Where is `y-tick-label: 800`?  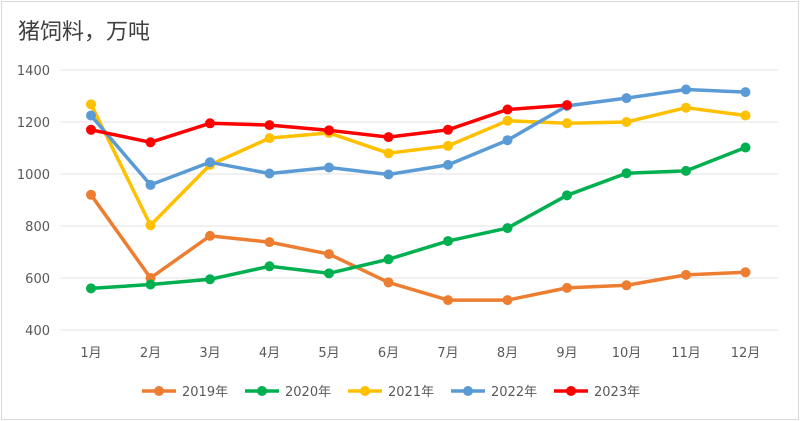 y-tick-label: 800 is located at coordinates (37, 227).